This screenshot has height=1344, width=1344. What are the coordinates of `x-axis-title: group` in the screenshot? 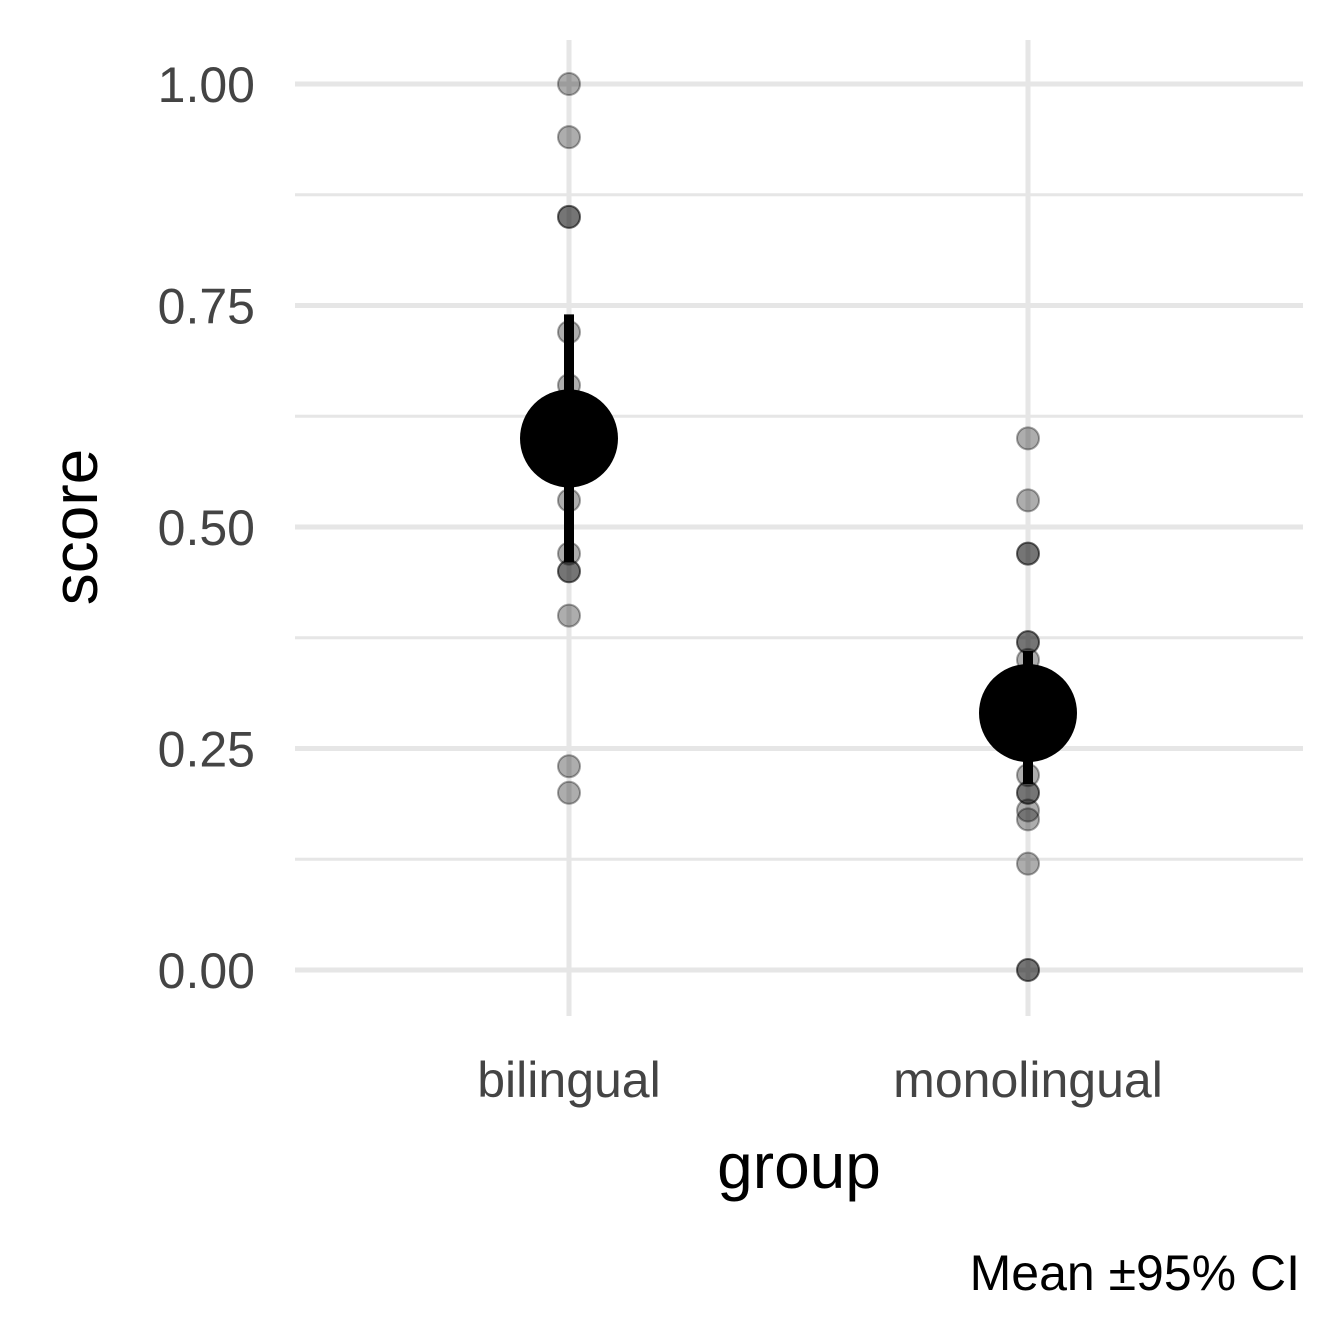 It's located at (799, 1166).